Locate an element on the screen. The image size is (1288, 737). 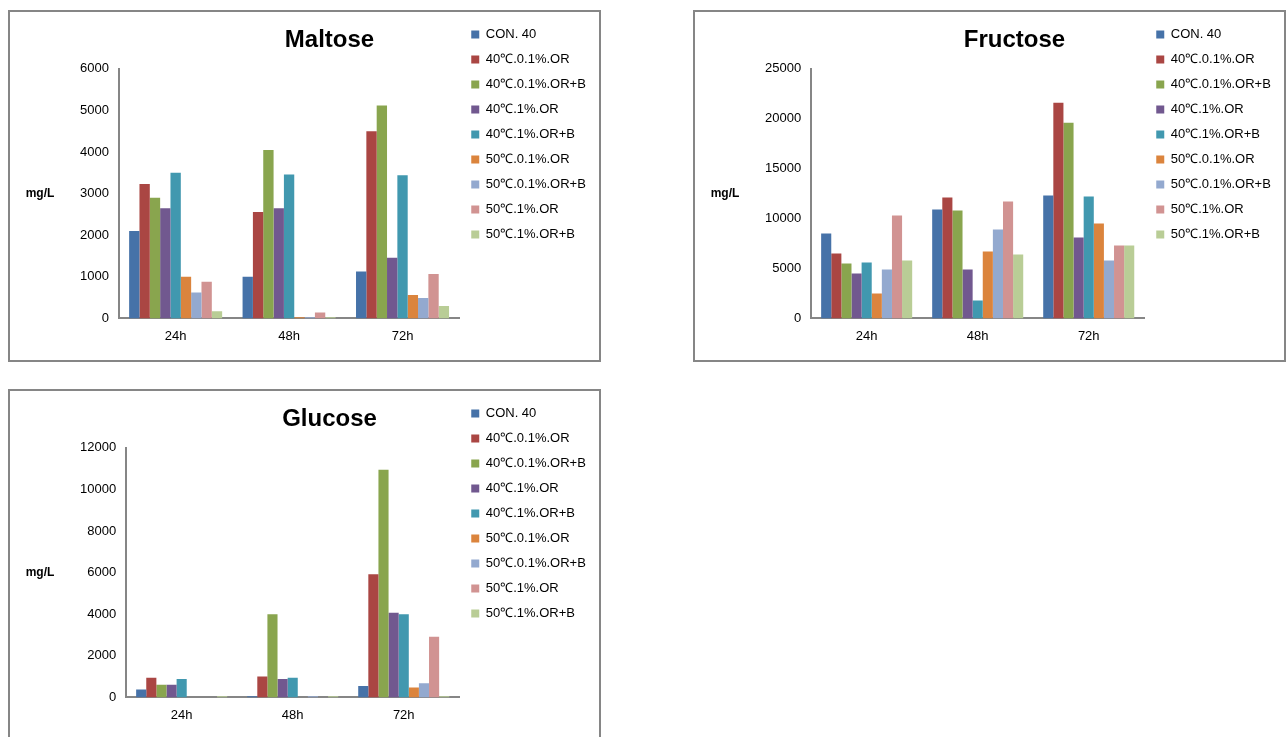
y-tick-label: 4000 is located at coordinates (94, 151).